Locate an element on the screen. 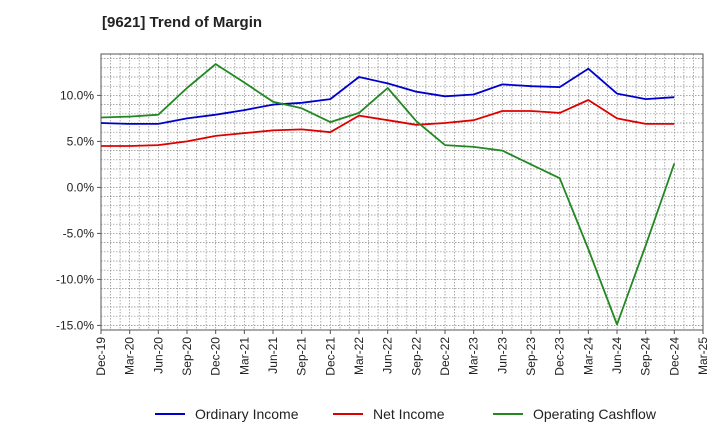 This screenshot has height=445, width=720. x-tick-label: Sep-24 is located at coordinates (646, 356).